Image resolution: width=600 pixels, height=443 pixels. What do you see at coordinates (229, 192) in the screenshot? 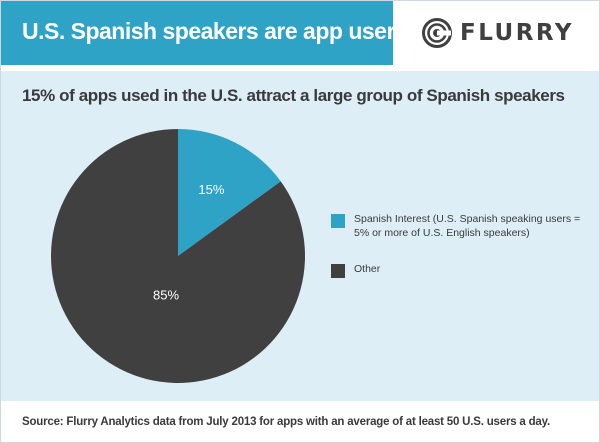
I see `pie-slice-spanish-interest` at bounding box center [229, 192].